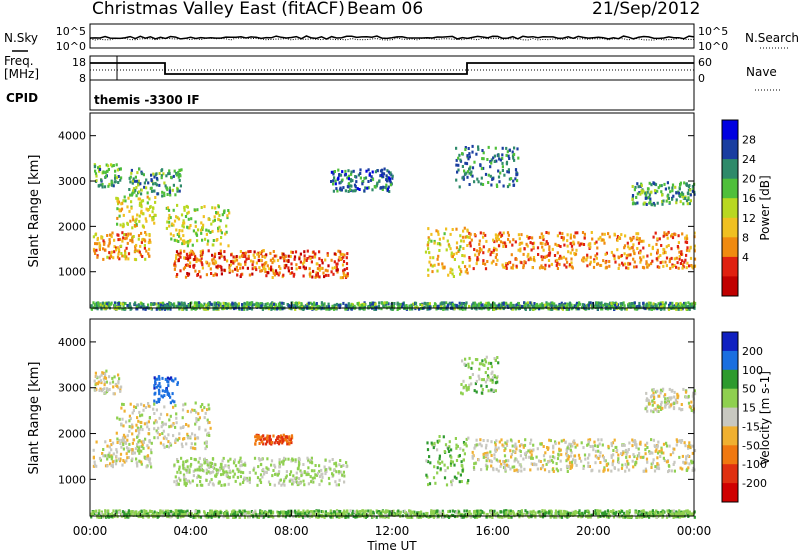 The image size is (800, 554). What do you see at coordinates (392, 95) in the screenshot?
I see `cpid-panel` at bounding box center [392, 95].